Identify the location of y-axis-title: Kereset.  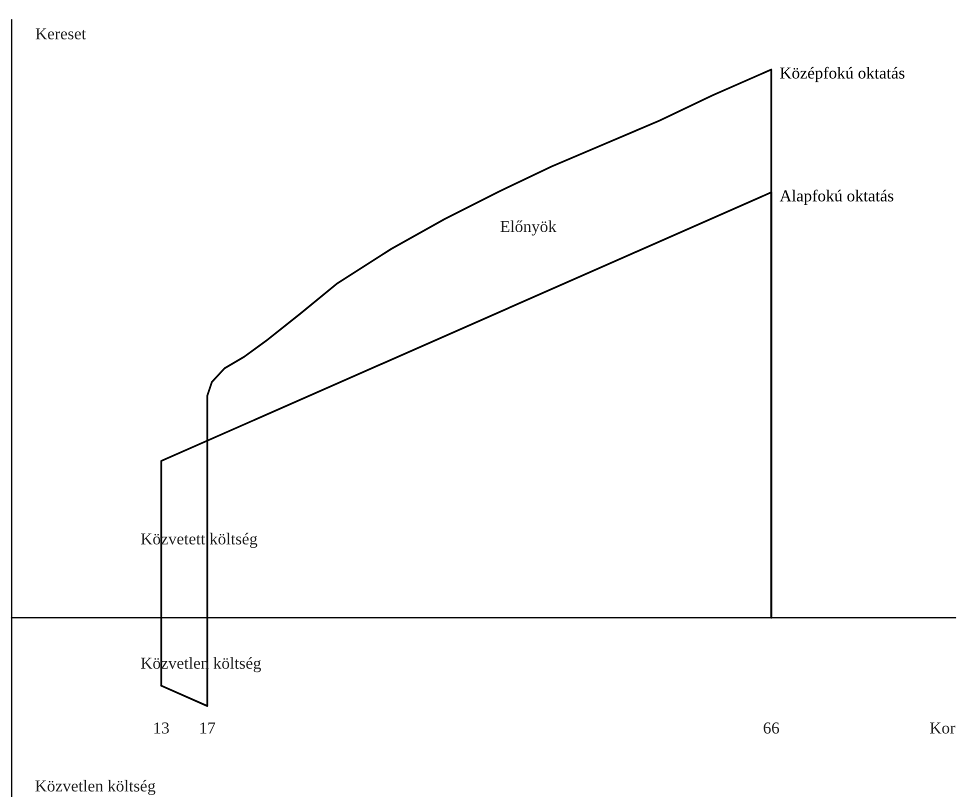
(61, 34).